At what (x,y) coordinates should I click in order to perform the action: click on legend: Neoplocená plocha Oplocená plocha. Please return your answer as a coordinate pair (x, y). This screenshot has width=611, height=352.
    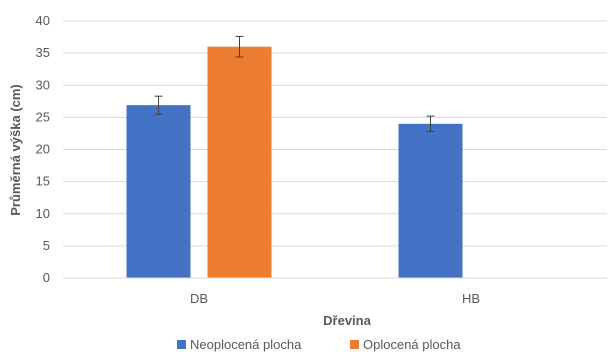
    Looking at the image, I should click on (319, 344).